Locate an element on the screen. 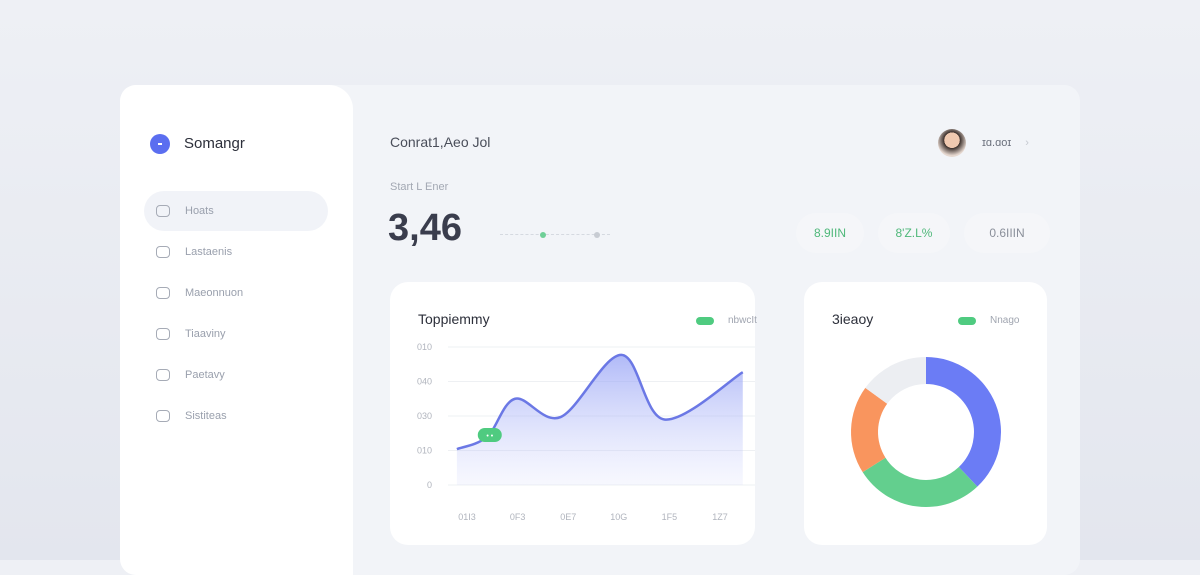  grid-icon is located at coordinates (163, 375).